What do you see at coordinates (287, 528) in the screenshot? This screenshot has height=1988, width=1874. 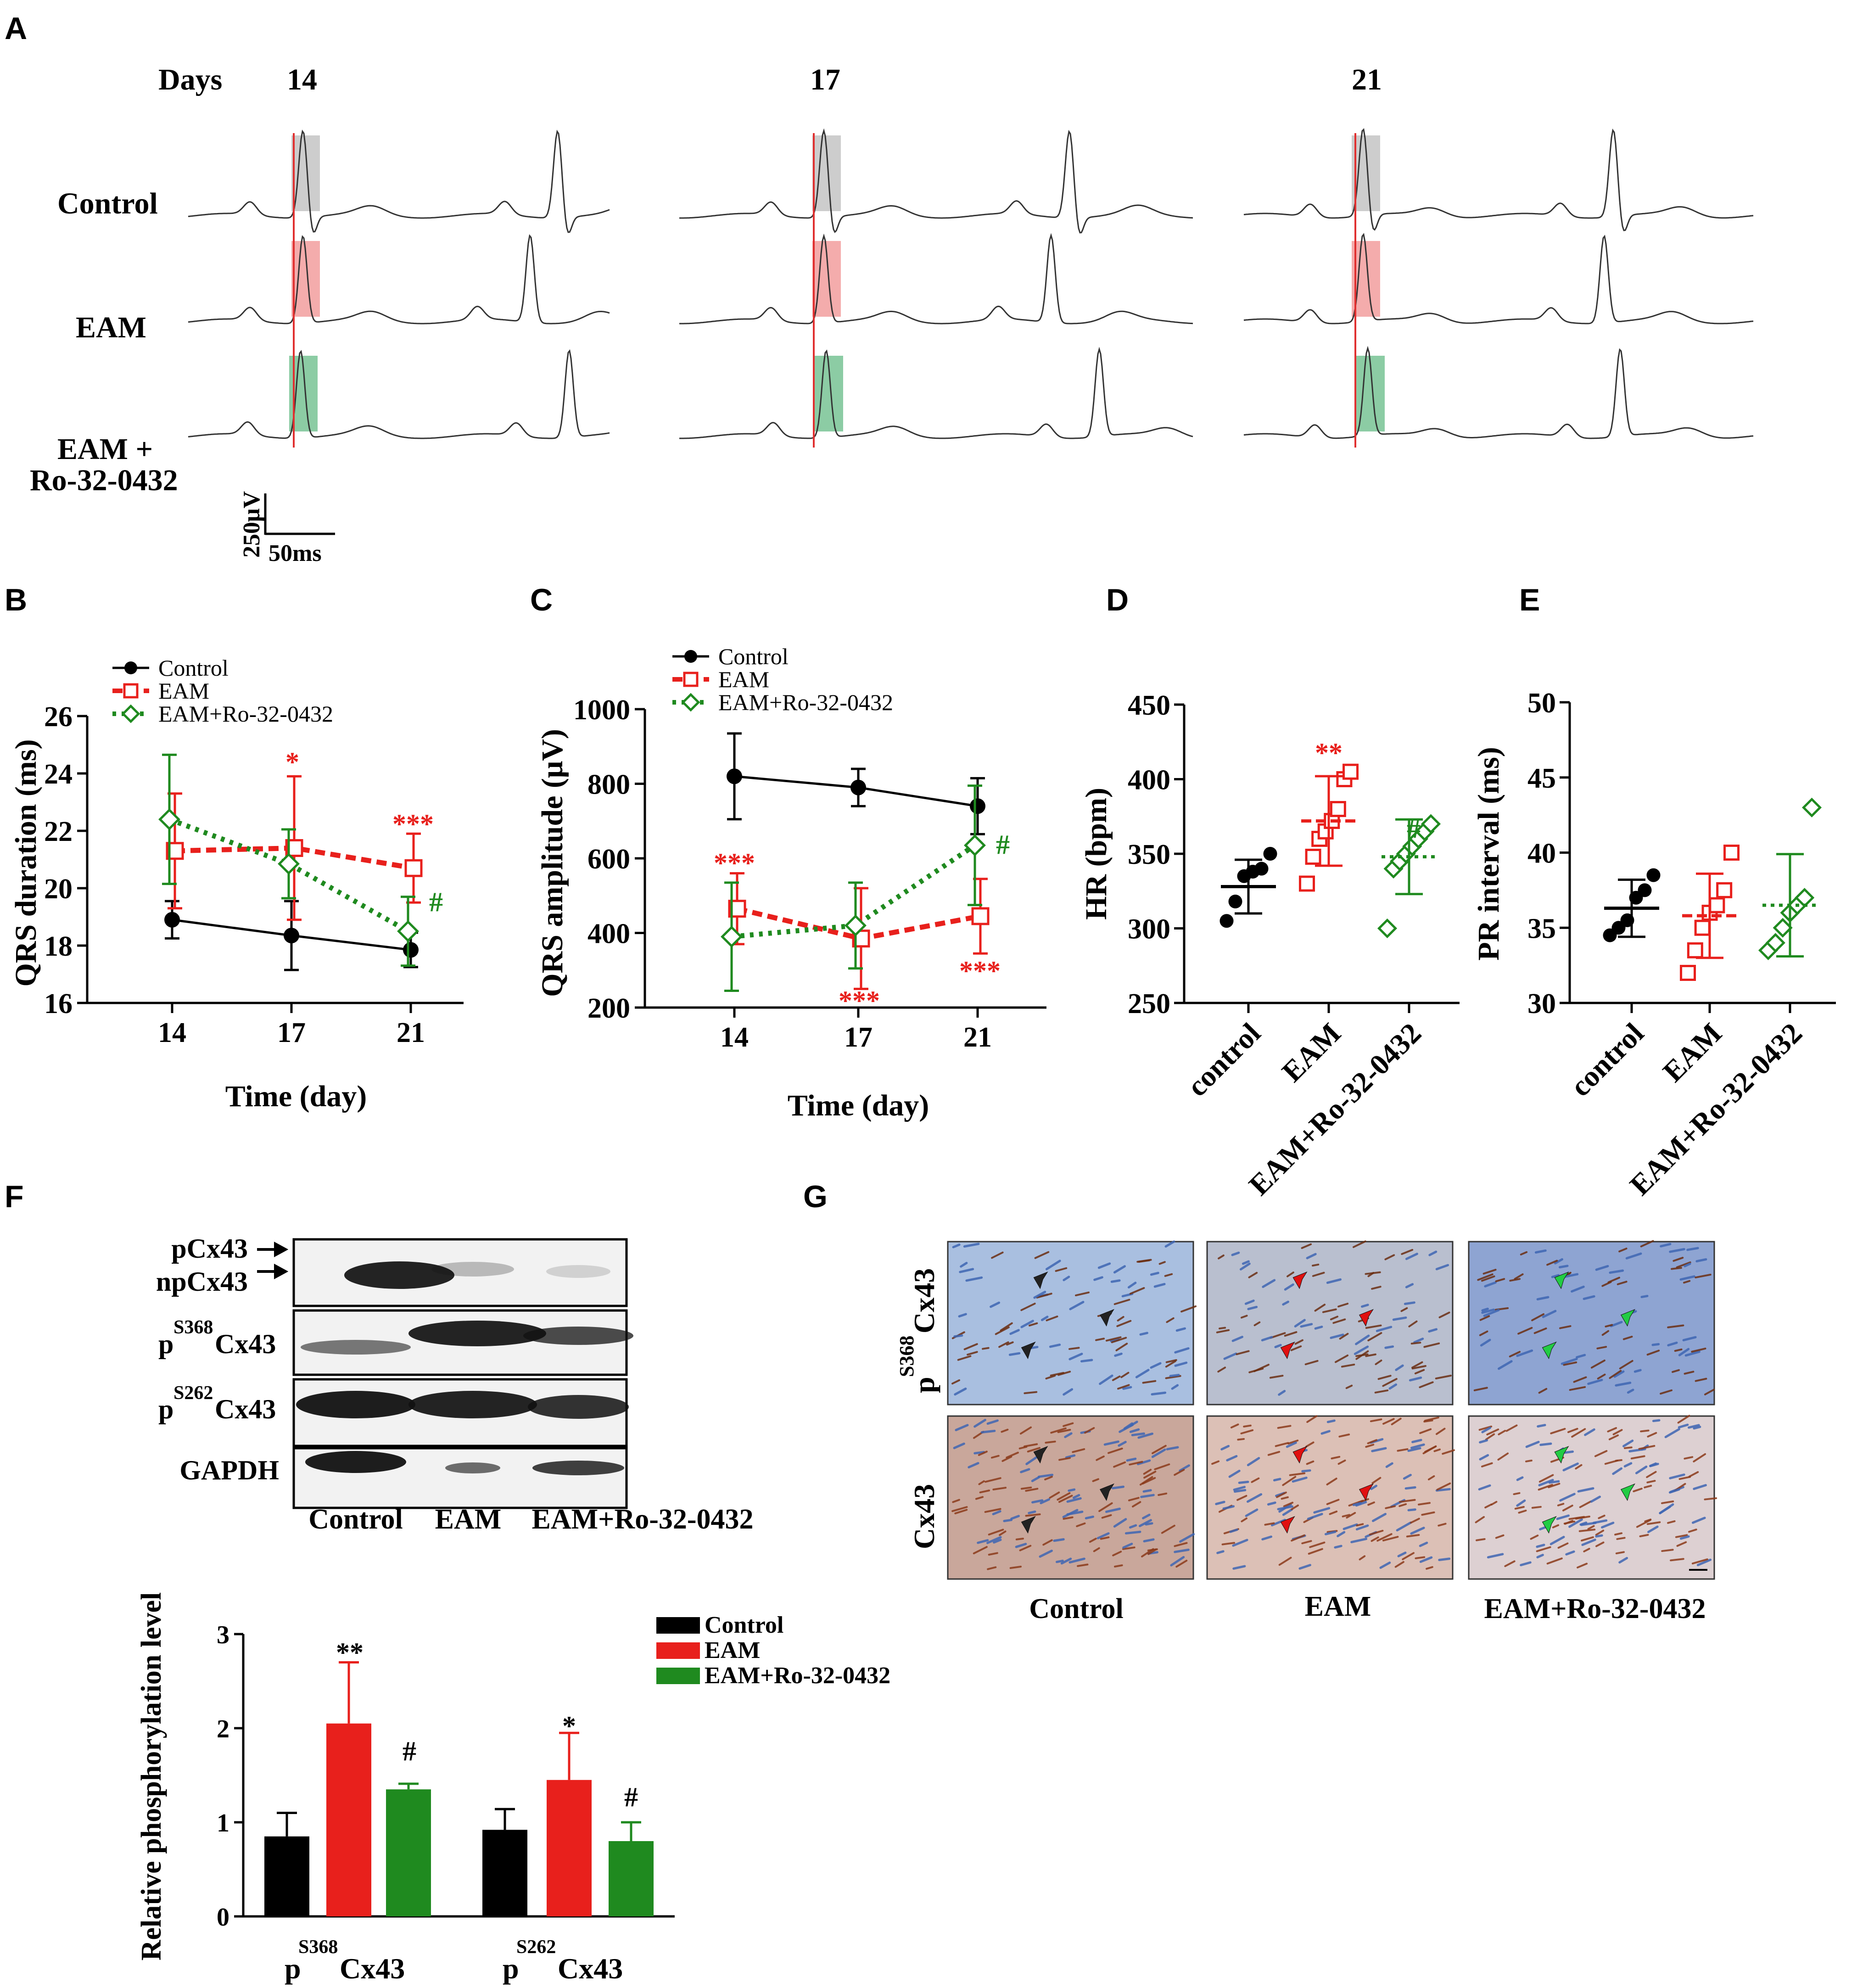 I see `scale-bar: 250μV 50ms` at bounding box center [287, 528].